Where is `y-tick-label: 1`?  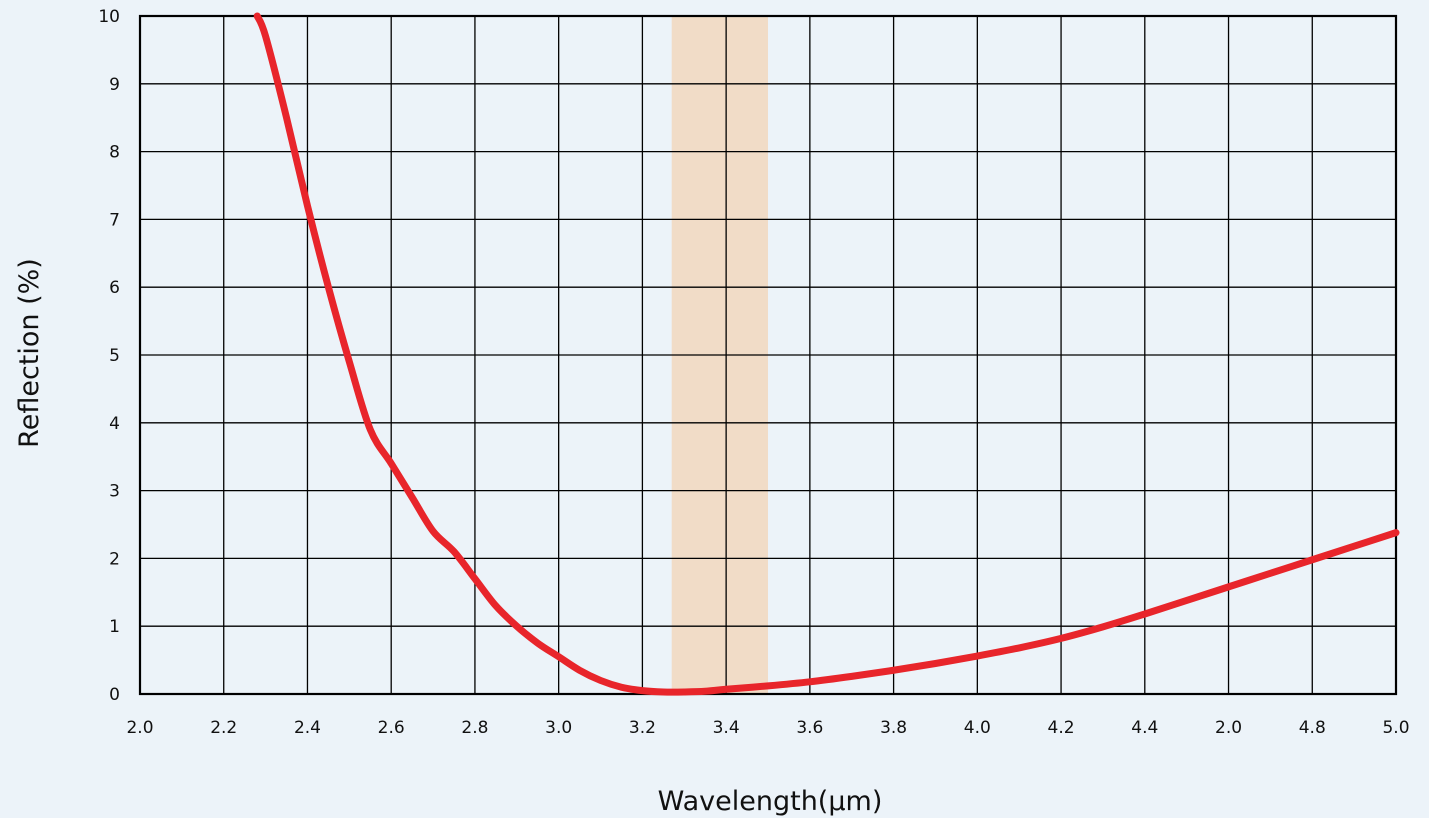
y-tick-label: 1 is located at coordinates (114, 627).